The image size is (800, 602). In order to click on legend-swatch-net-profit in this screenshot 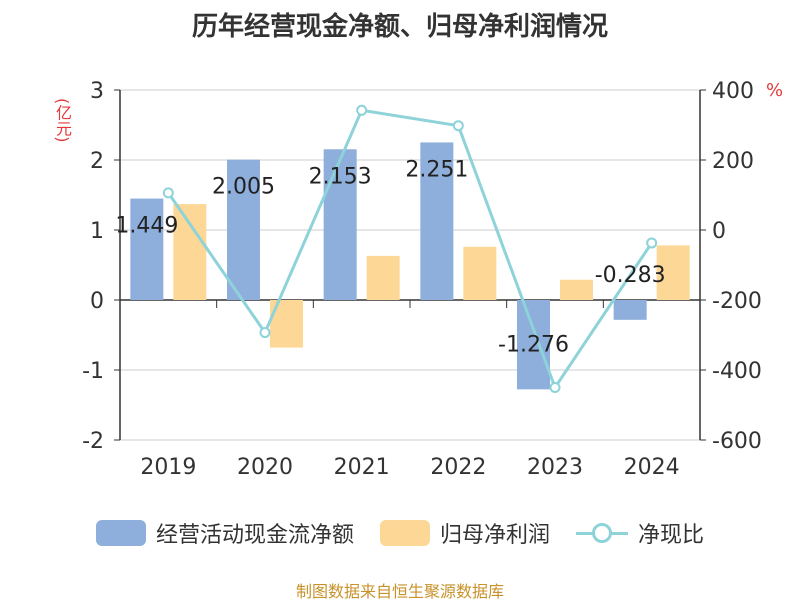, I will do `click(404, 533)`.